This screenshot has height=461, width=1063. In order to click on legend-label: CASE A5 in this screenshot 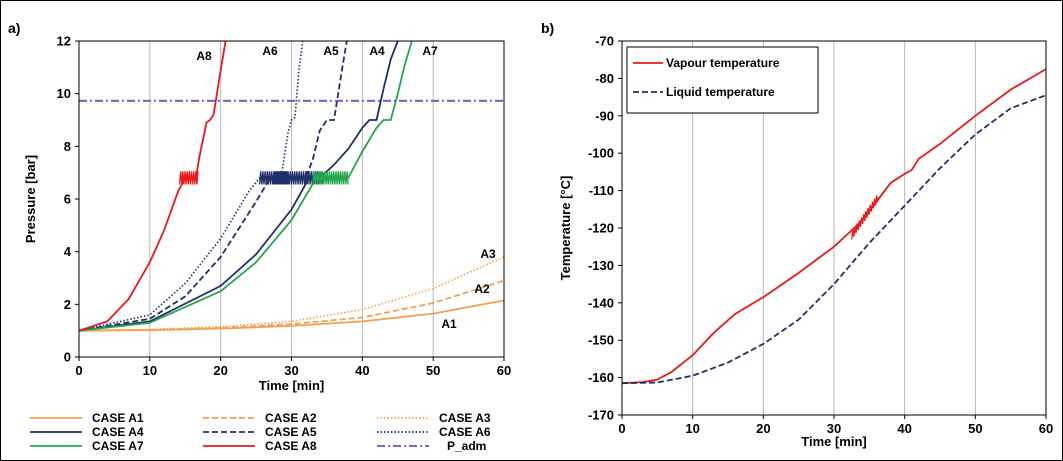, I will do `click(291, 432)`.